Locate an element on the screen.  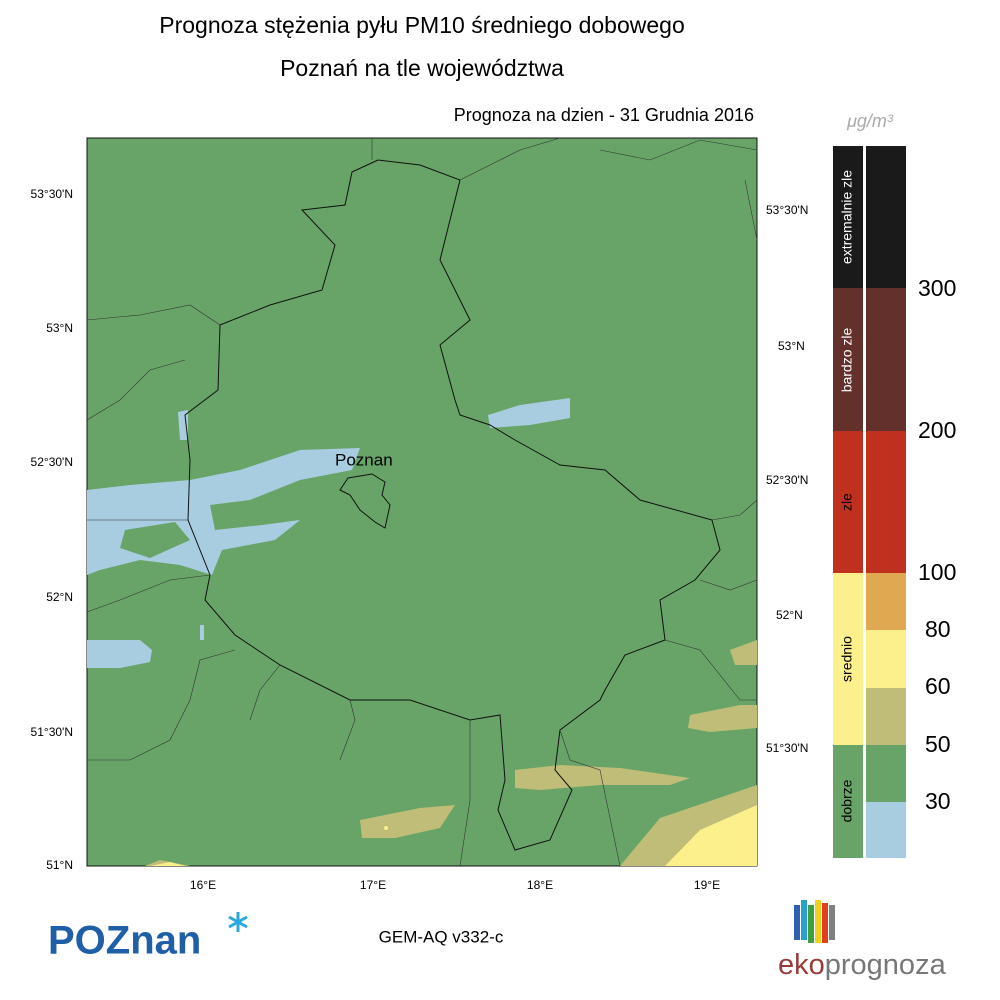
model-label: GEM-AQ v332-c is located at coordinates (441, 936).